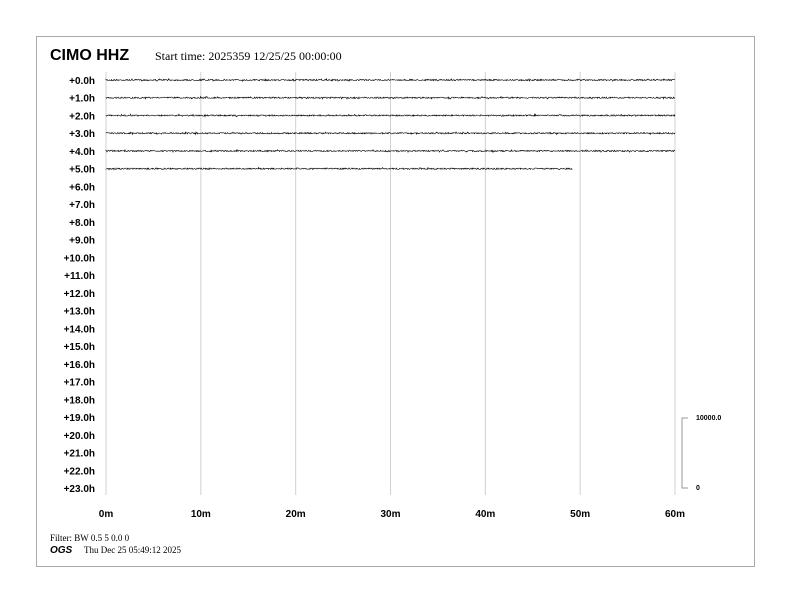  Describe the element at coordinates (61, 550) in the screenshot. I see `org-logo: OGS` at that location.